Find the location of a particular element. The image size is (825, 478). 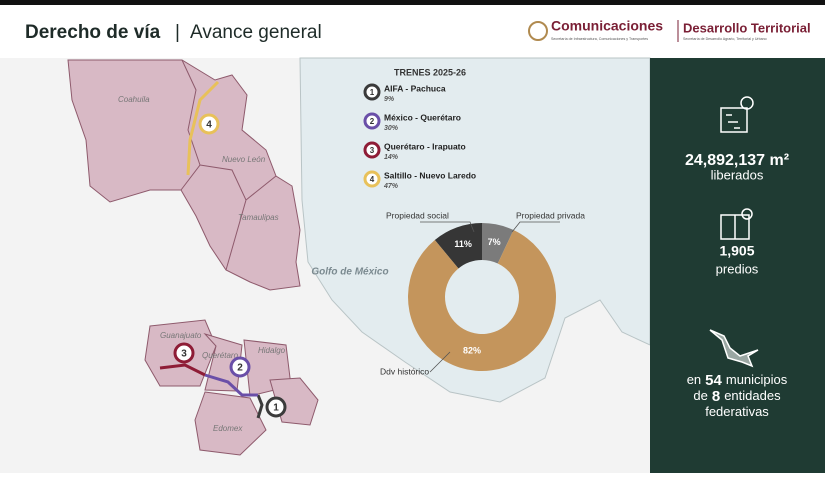

stat-value: 24,892,137 m² is located at coordinates (737, 160).